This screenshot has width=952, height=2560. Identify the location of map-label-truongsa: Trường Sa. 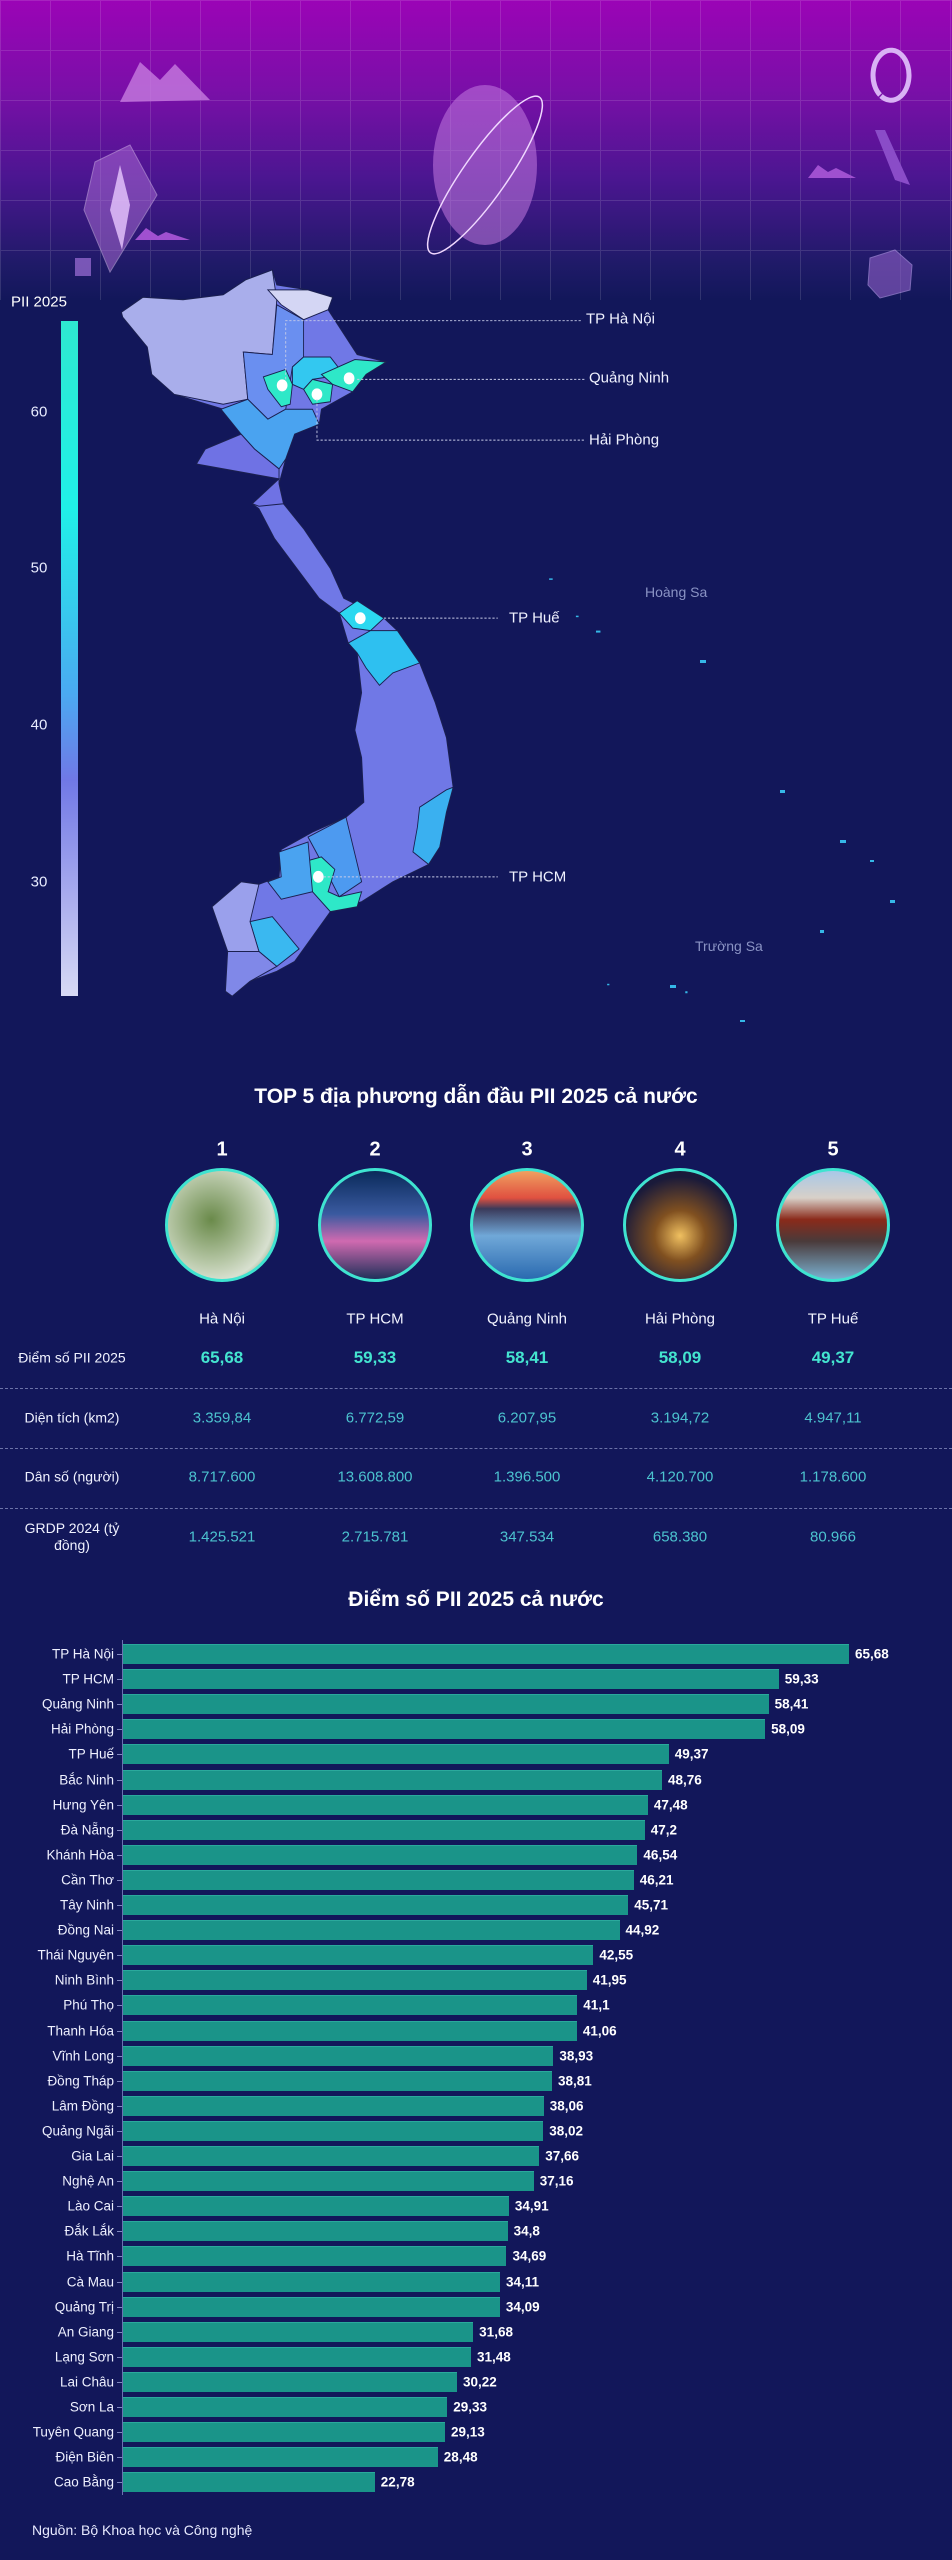
(729, 946).